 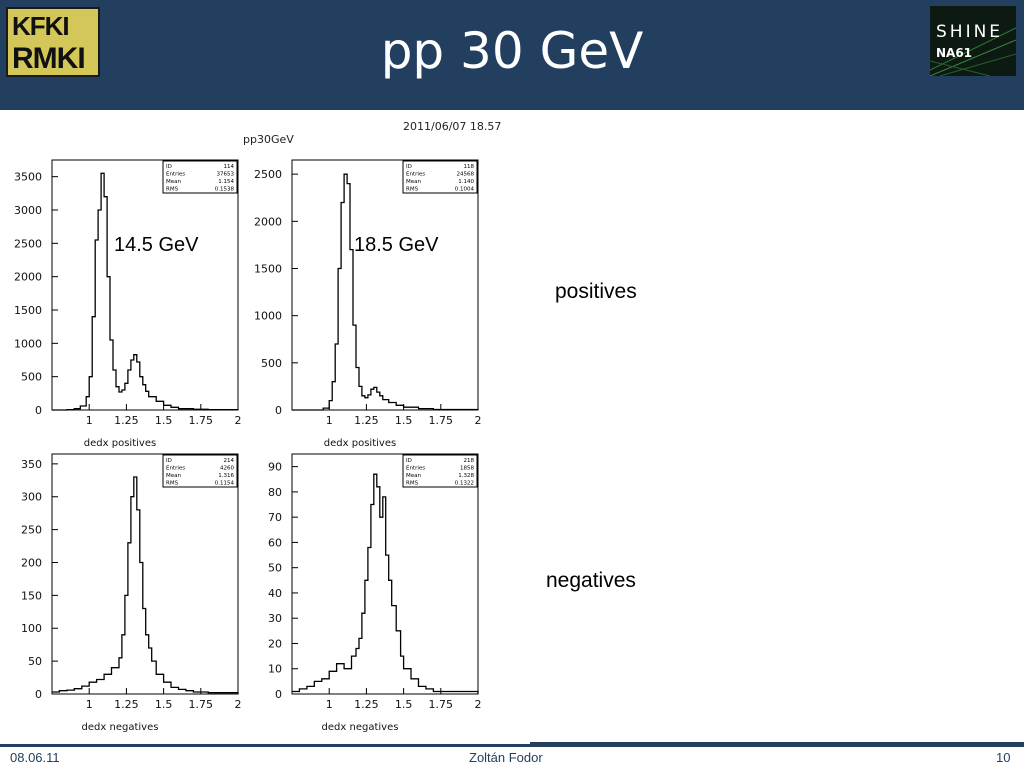 What do you see at coordinates (275, 492) in the screenshot?
I see `y-tick-label: 80` at bounding box center [275, 492].